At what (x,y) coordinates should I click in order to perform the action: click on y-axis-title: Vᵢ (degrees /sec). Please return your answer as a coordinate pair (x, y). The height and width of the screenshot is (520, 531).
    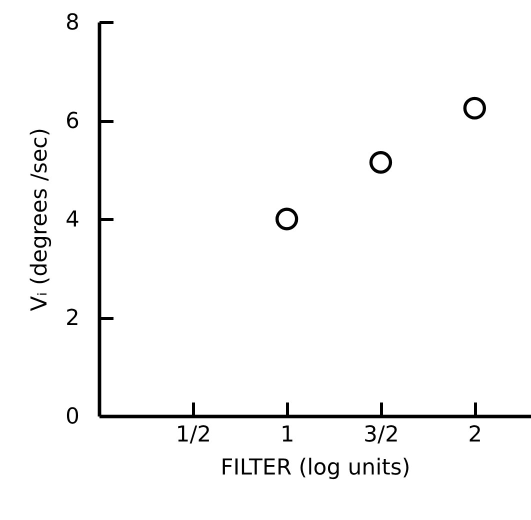
    Looking at the image, I should click on (40, 220).